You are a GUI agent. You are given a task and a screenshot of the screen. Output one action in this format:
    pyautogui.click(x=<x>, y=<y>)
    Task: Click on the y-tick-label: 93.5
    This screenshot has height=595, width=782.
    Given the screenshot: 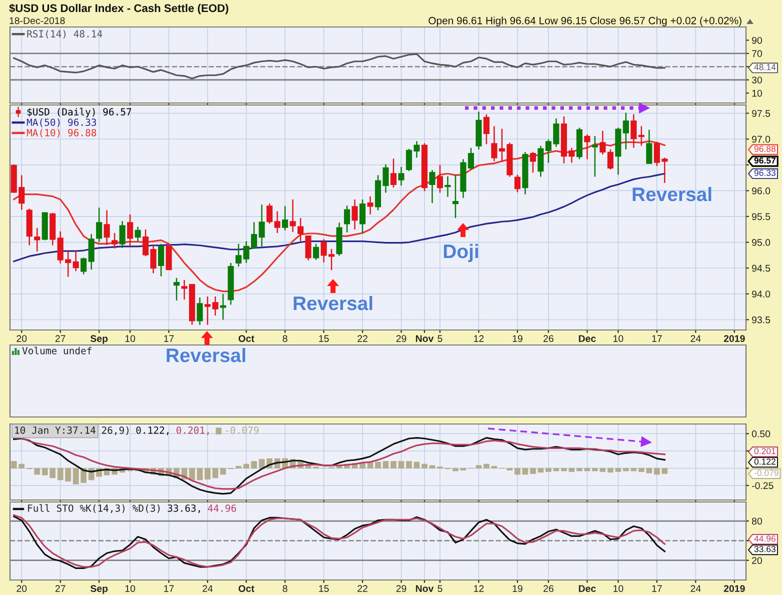 What is the action you would take?
    pyautogui.click(x=761, y=320)
    